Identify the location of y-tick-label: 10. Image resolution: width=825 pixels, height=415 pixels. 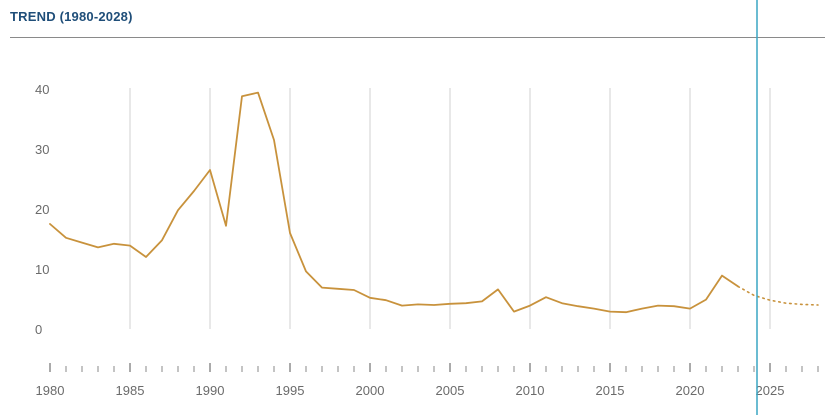
(42, 269).